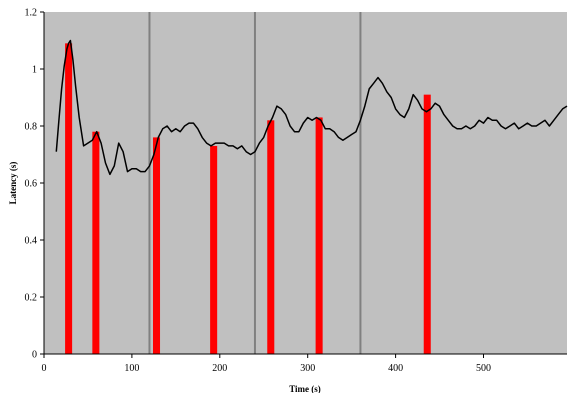 The height and width of the screenshot is (393, 568). Describe the element at coordinates (31, 241) in the screenshot. I see `y-tick-label: 0.4` at that location.